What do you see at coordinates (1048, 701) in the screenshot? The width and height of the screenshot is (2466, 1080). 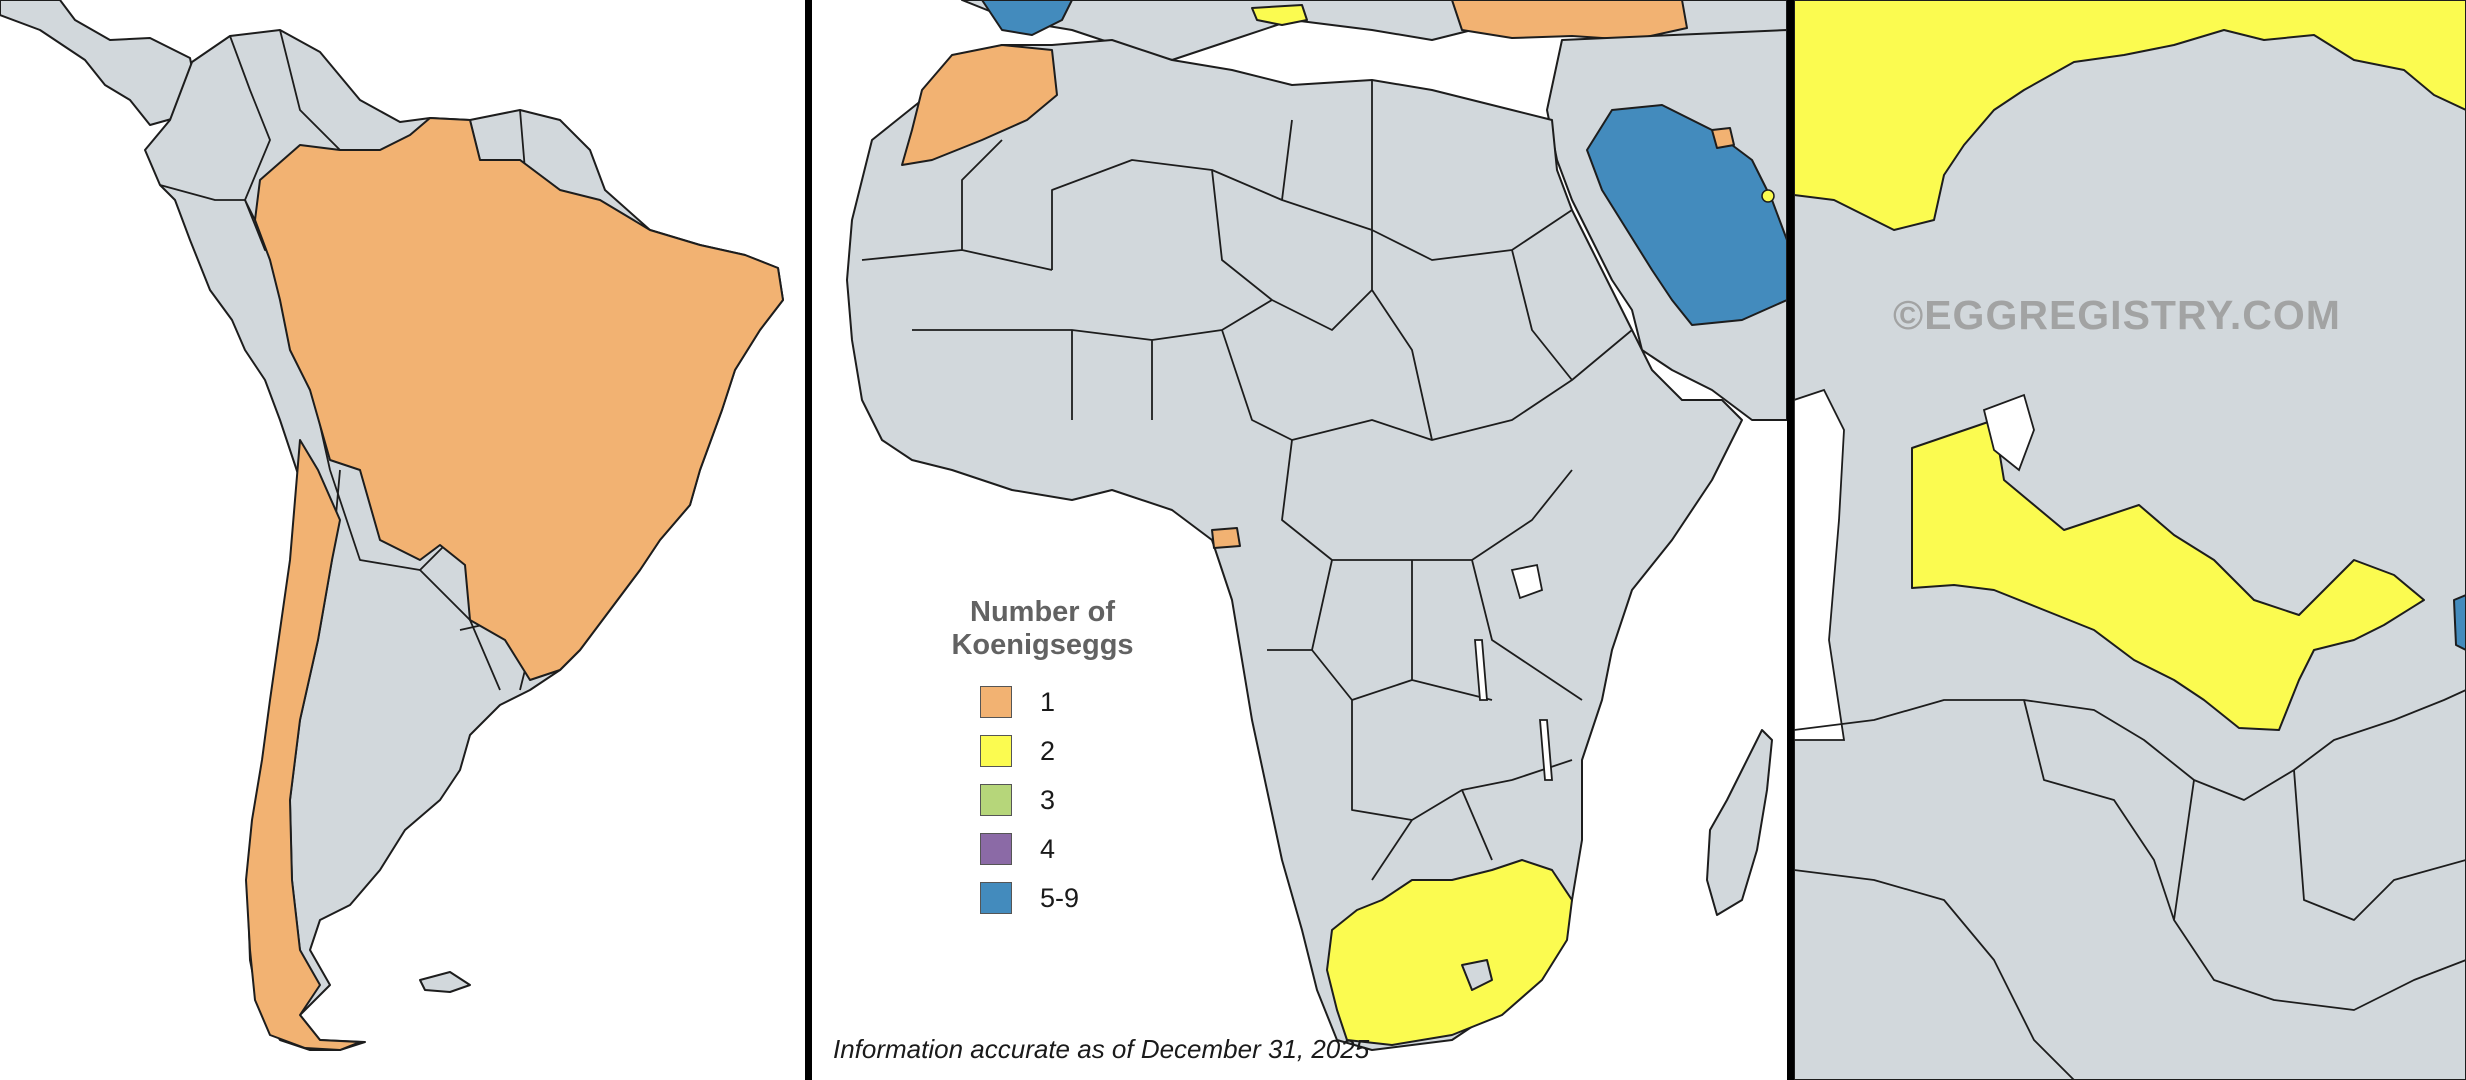 I see `legend-label: 1` at bounding box center [1048, 701].